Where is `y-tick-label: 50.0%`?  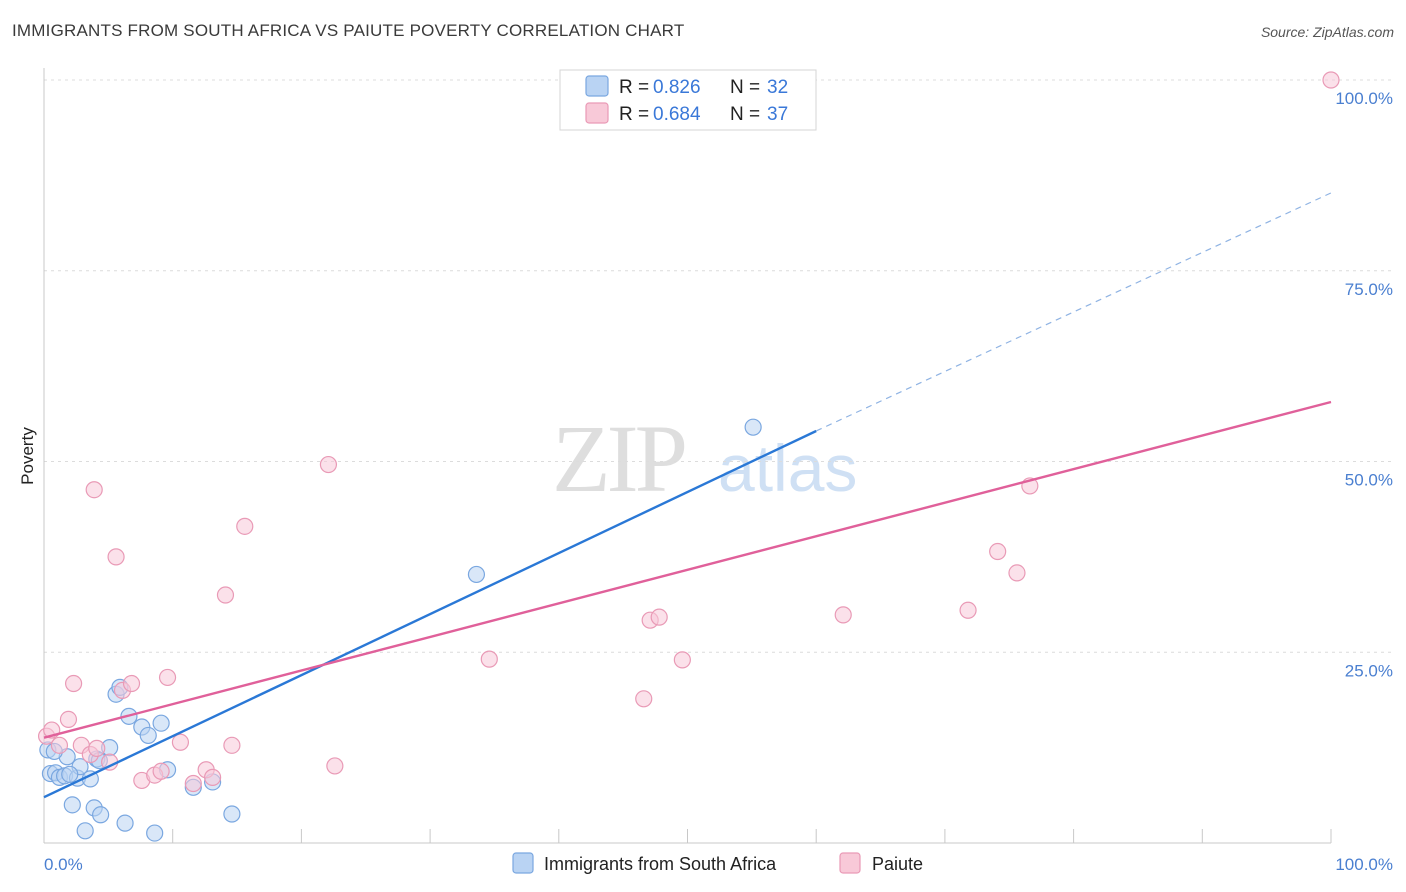 y-tick-label: 50.0% is located at coordinates (1369, 480).